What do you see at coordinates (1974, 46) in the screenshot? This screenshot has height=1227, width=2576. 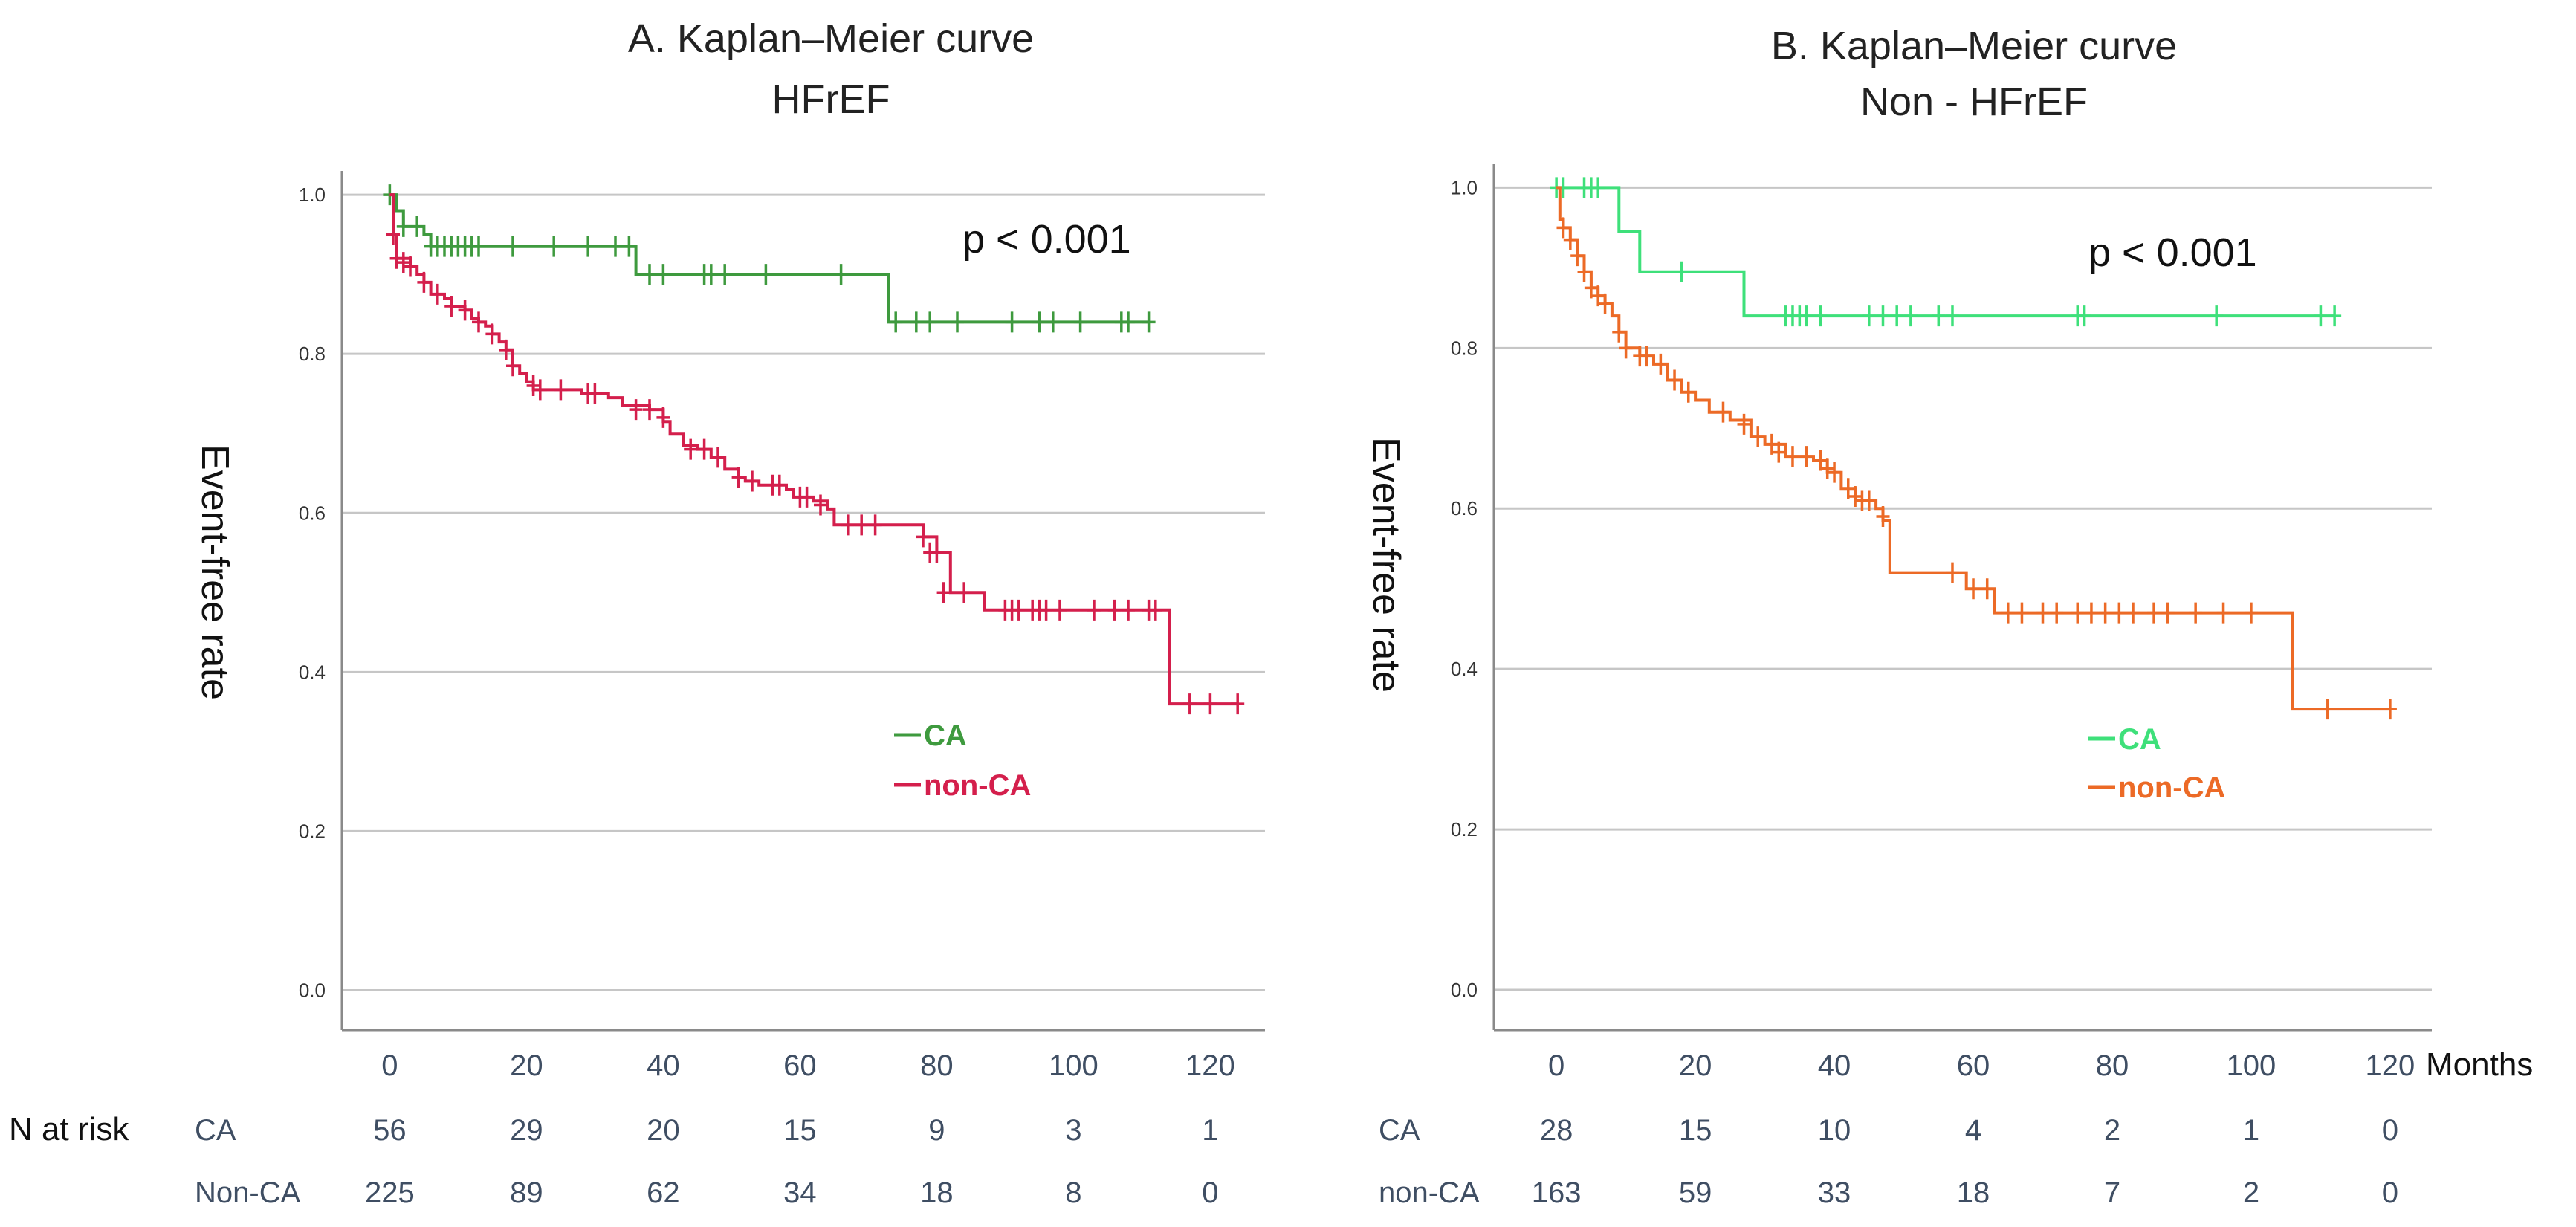 I see `chart-title-line: B. Kaplan–Meier curve` at bounding box center [1974, 46].